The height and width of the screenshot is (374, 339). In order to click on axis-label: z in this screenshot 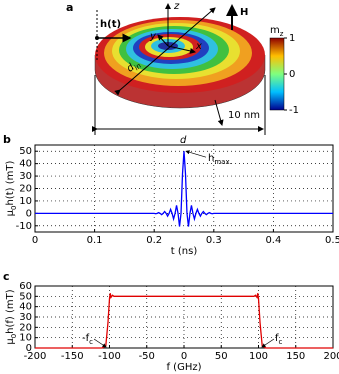, I will do `click(176, 6)`.